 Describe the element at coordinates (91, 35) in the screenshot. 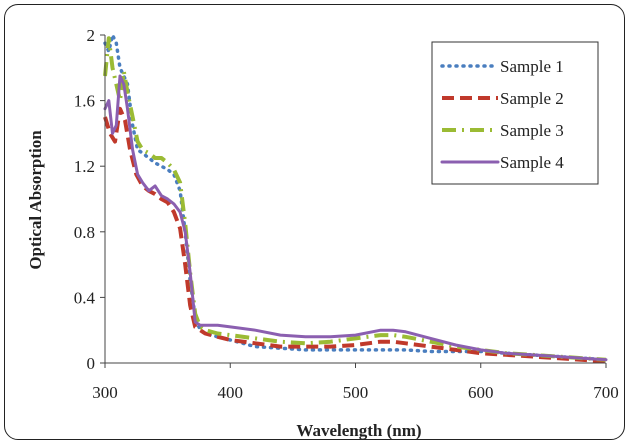

I see `y-tick-label: 2` at that location.